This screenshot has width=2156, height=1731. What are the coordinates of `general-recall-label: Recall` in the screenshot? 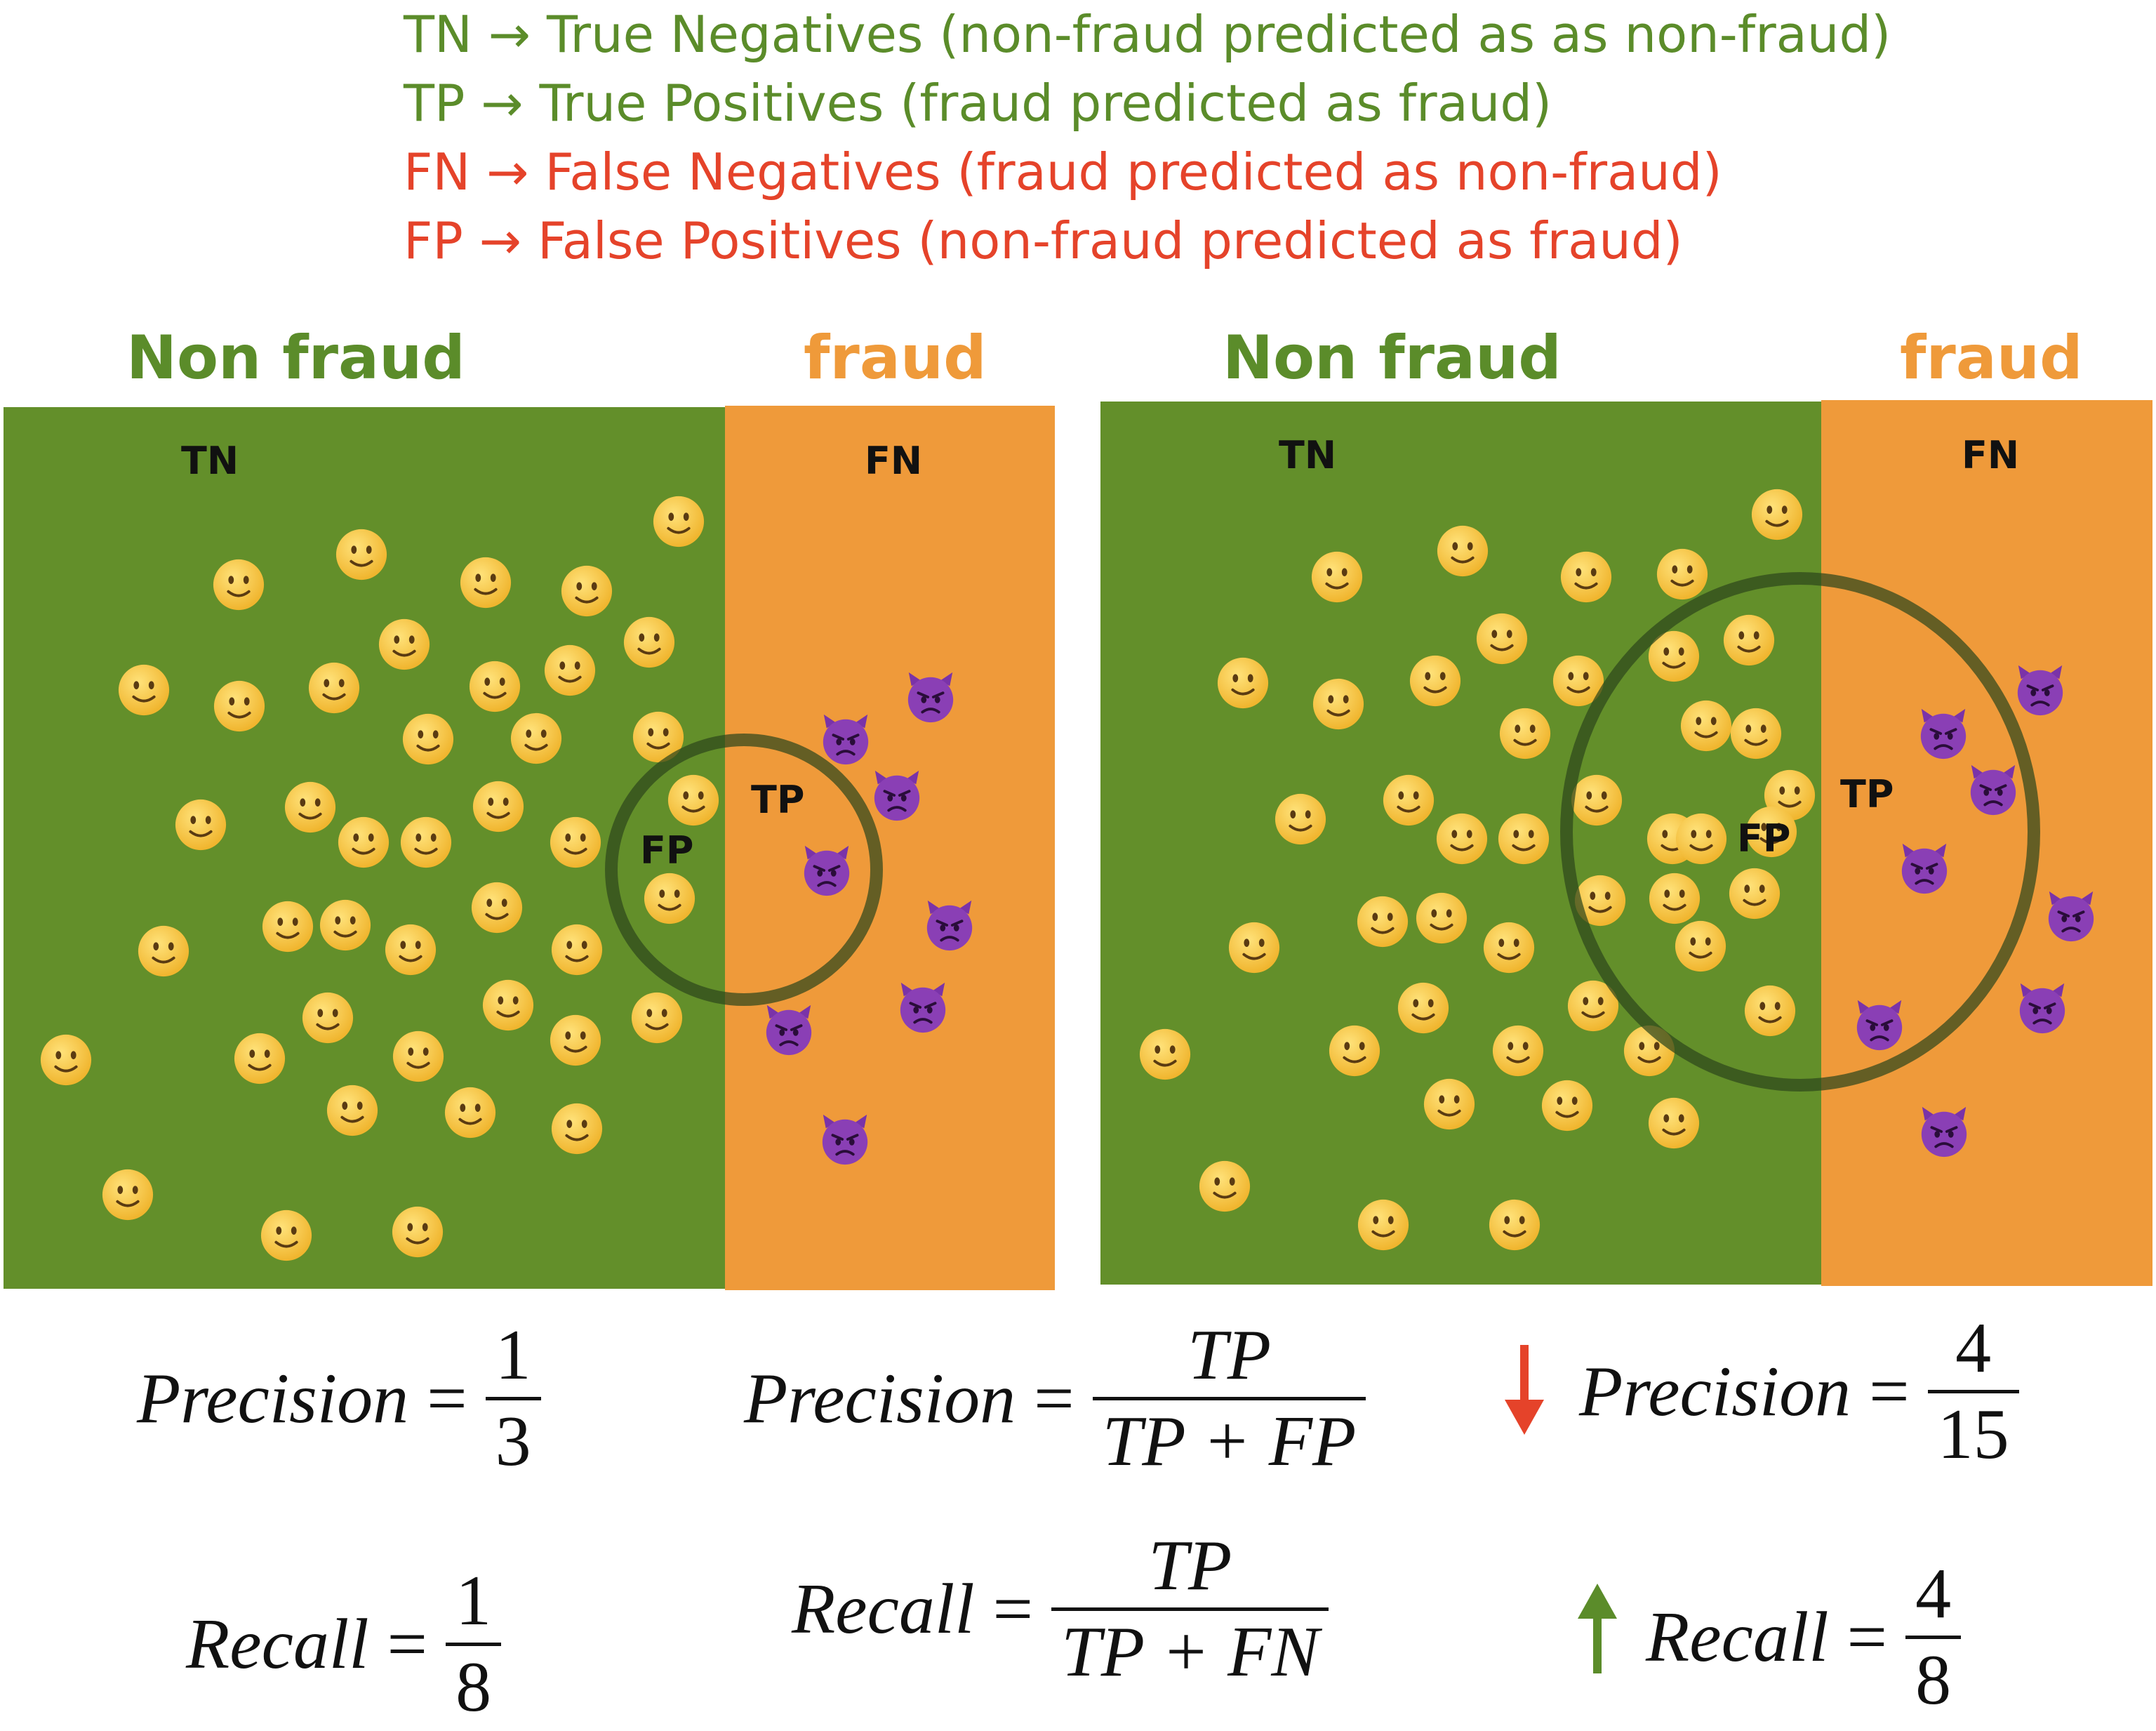 It's located at (883, 1609).